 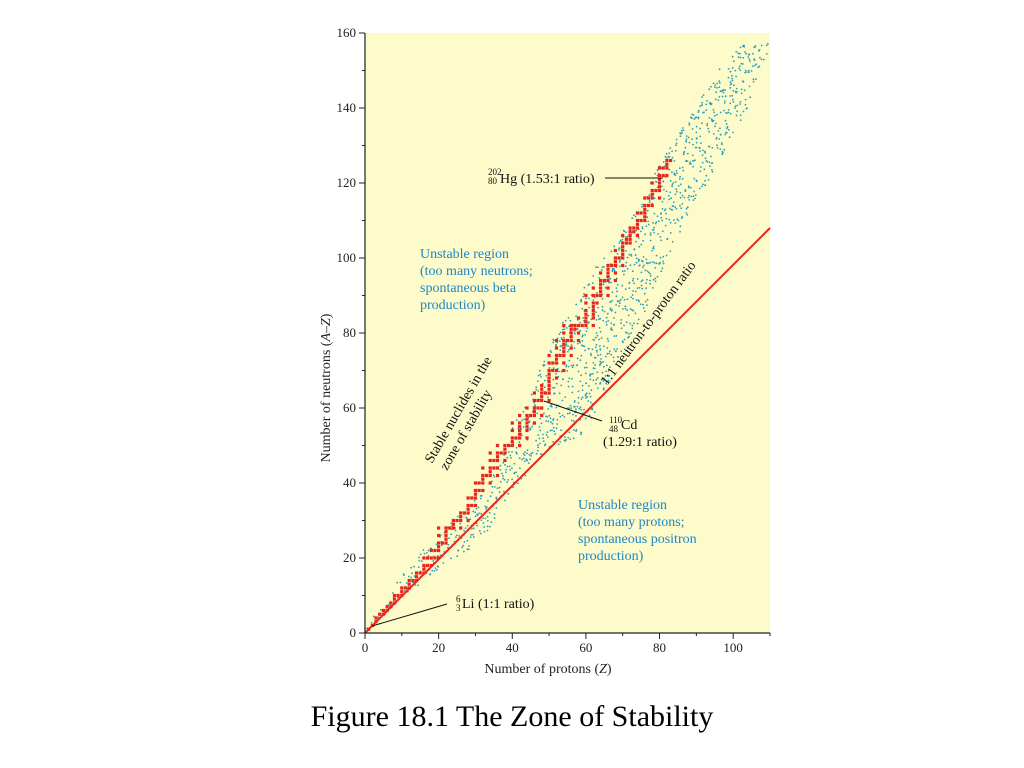 What do you see at coordinates (498, 604) in the screenshot?
I see `svg-text: Li (1:1 ratio)` at bounding box center [498, 604].